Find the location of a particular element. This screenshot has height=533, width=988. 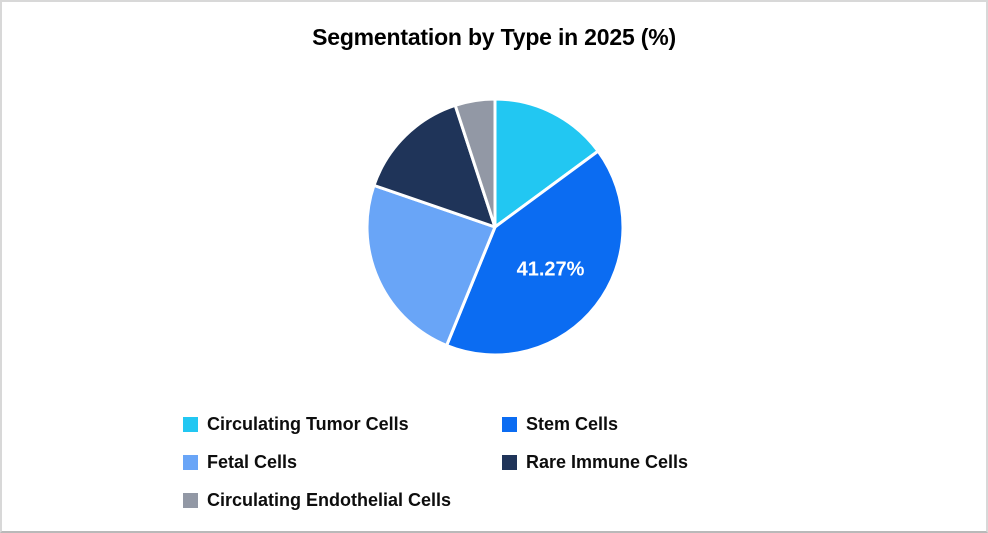

legend-label: Circulating Tumor Cells is located at coordinates (308, 423).